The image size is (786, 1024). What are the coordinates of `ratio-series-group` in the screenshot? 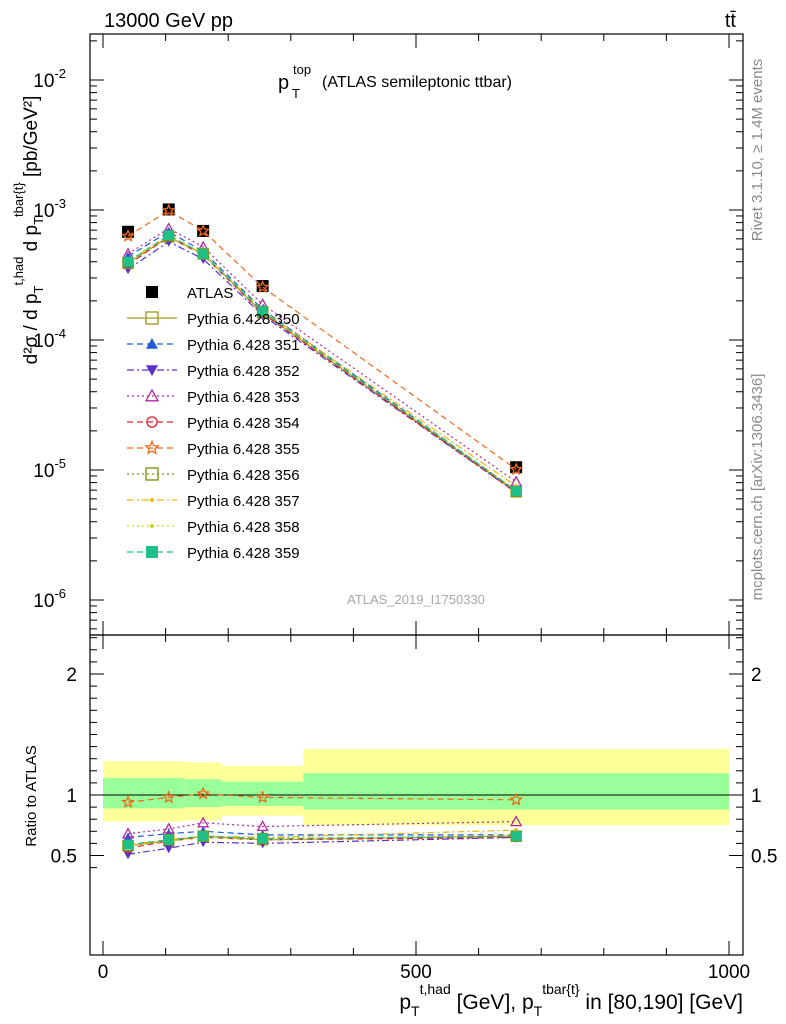 It's located at (322, 823).